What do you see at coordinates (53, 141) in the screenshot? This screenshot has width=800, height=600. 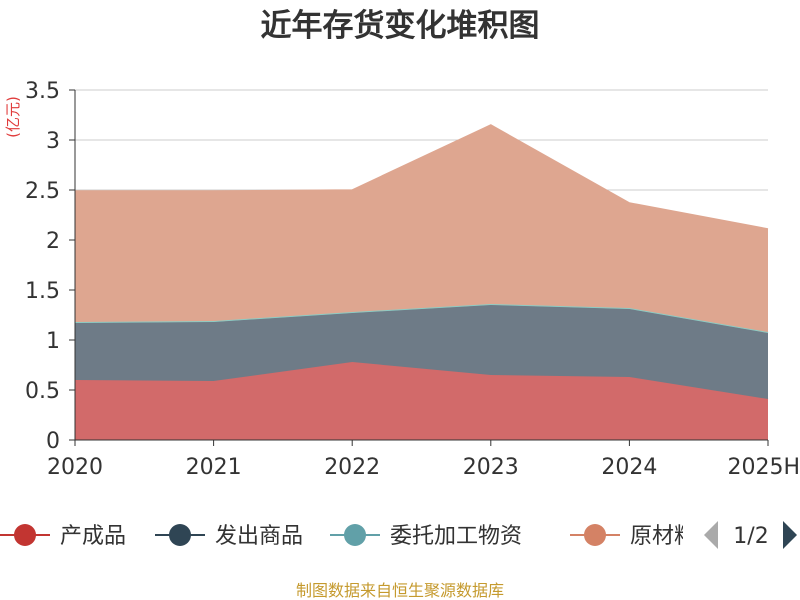 I see `y-tick-label: 3` at bounding box center [53, 141].